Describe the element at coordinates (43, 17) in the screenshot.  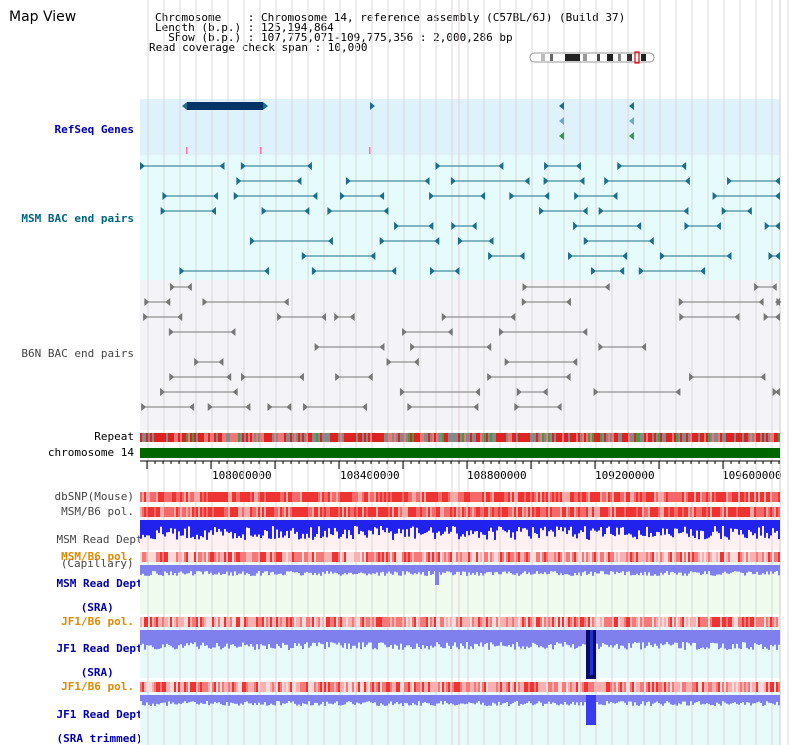
I see `map-view-title: Map View` at that location.